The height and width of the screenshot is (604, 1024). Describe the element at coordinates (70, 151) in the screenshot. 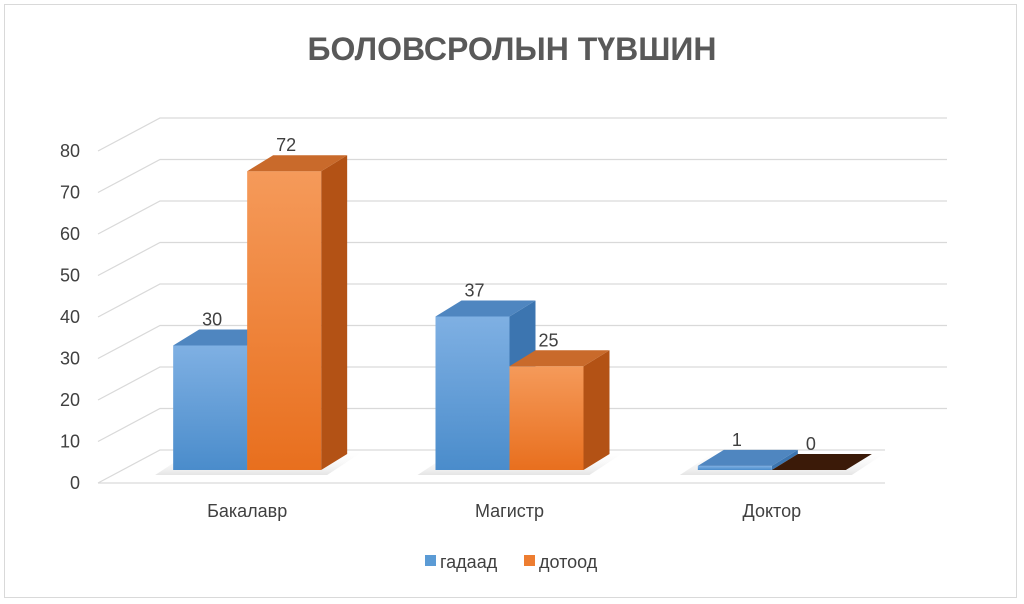

I see `y-tick-label: 80` at that location.